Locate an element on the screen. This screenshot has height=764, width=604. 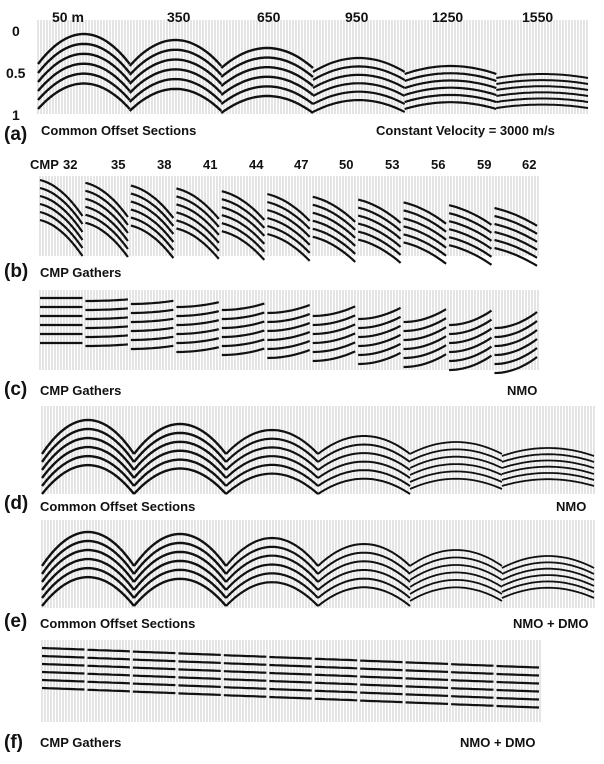
offset-label-2: 350 is located at coordinates (179, 17).